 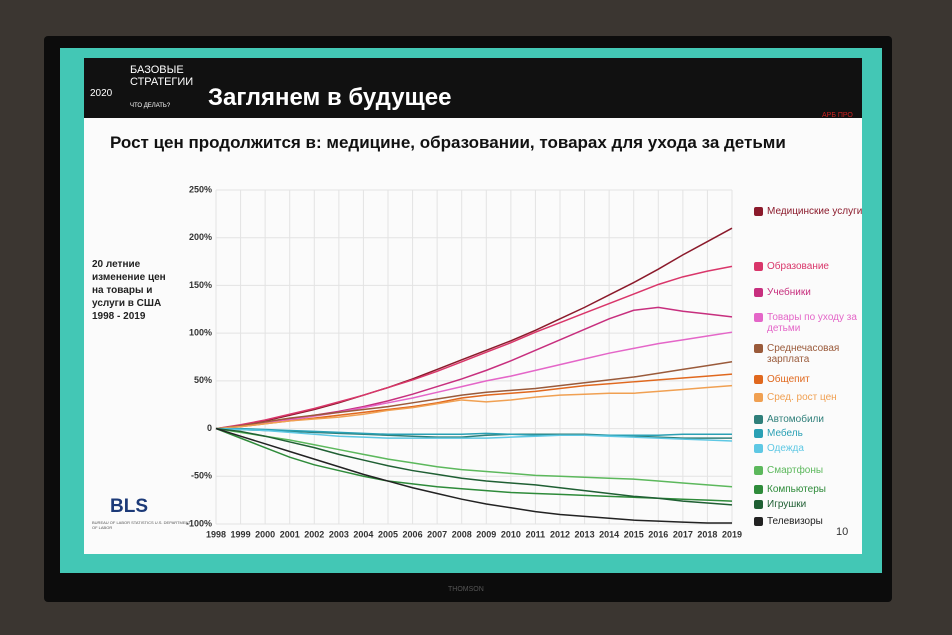 I want to click on legend-label: Учебники, so click(x=789, y=292).